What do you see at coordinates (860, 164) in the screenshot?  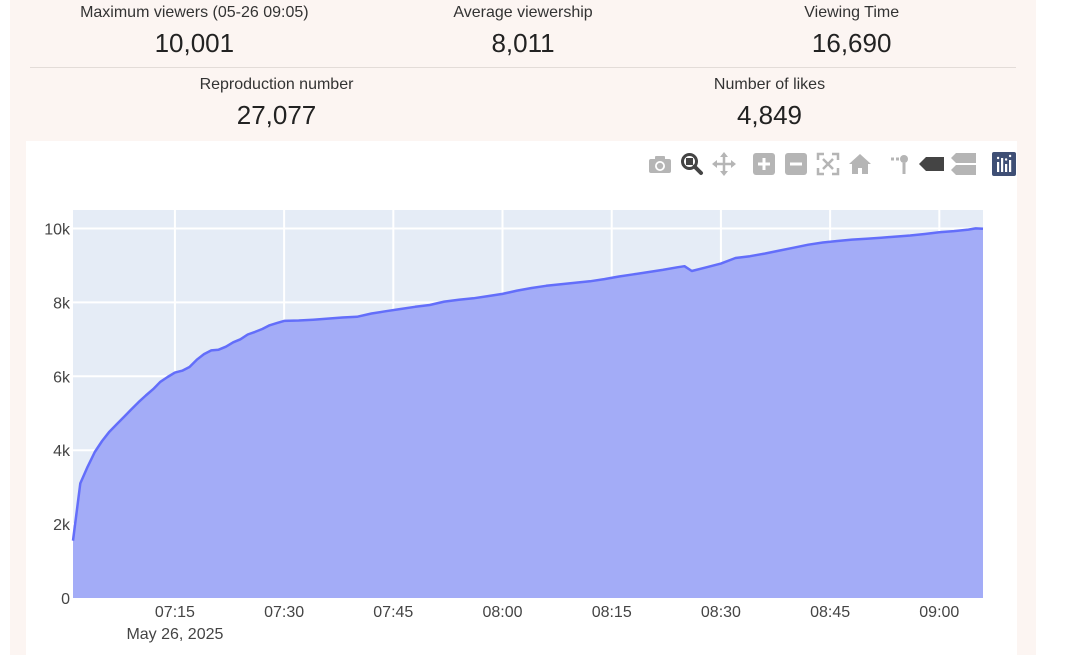 I see `home-icon` at bounding box center [860, 164].